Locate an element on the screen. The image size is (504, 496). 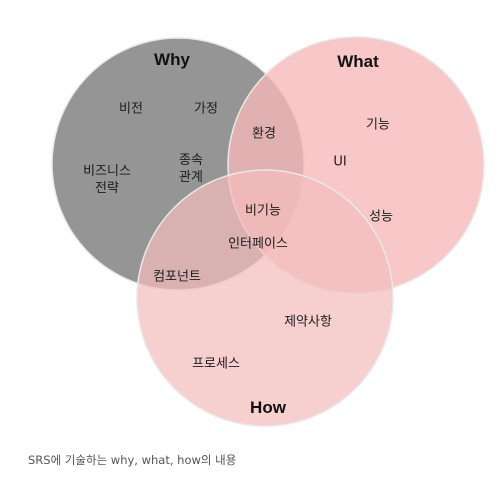
how-title: How is located at coordinates (268, 407).